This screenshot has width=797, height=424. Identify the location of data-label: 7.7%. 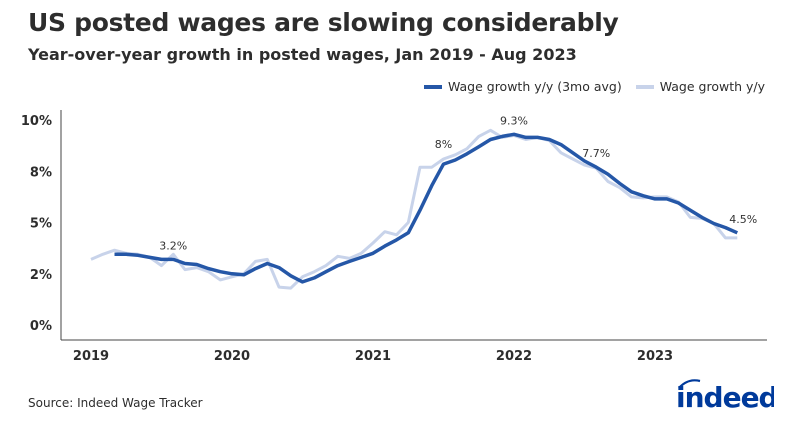
(596, 153).